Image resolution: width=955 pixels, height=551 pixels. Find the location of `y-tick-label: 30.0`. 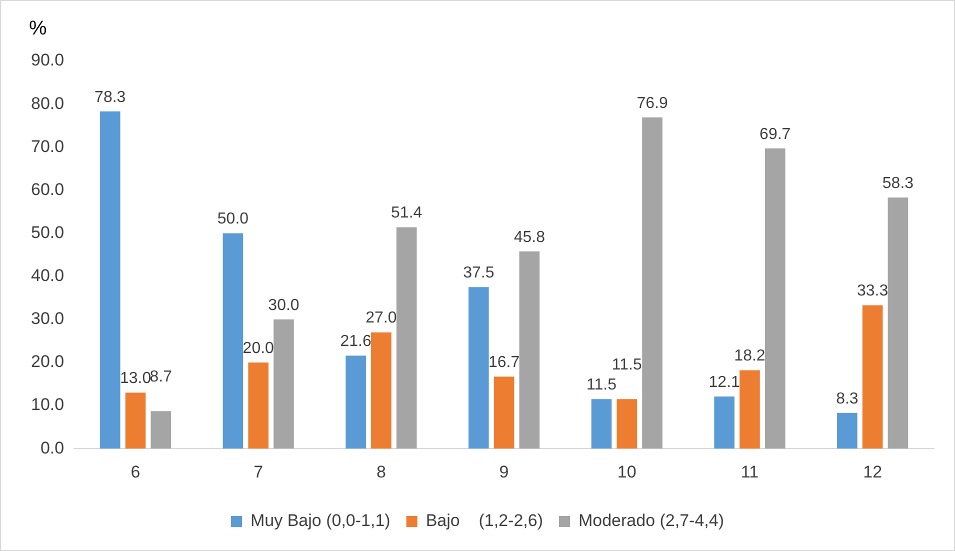

y-tick-label: 30.0 is located at coordinates (47, 318).